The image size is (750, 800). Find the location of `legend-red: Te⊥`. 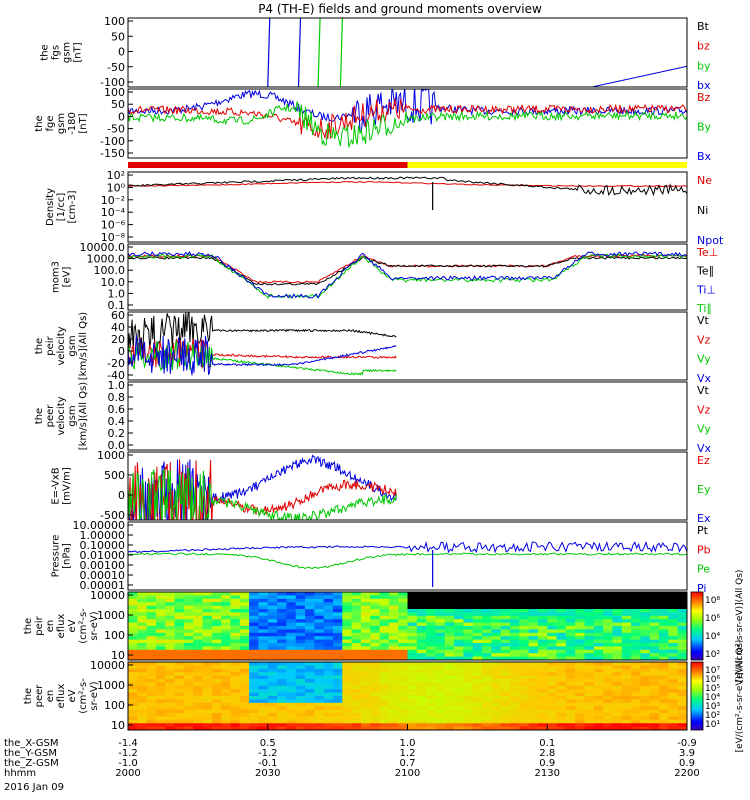

legend-red: Te⊥ is located at coordinates (707, 252).